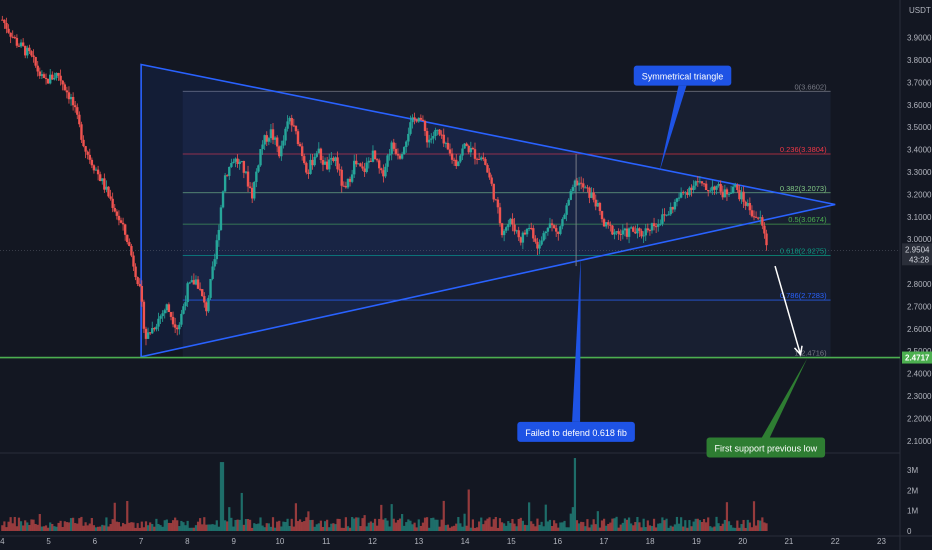 Image resolution: width=932 pixels, height=550 pixels. I want to click on projection-arrow, so click(788, 310).